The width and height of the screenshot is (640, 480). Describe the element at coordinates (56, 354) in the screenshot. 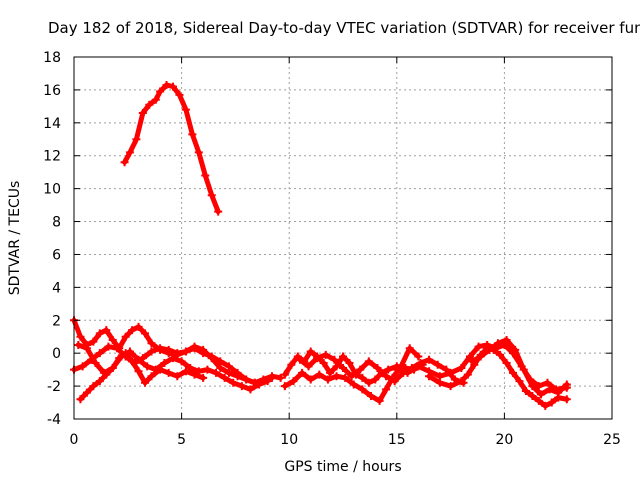

I see `y-tick-label: 0` at that location.